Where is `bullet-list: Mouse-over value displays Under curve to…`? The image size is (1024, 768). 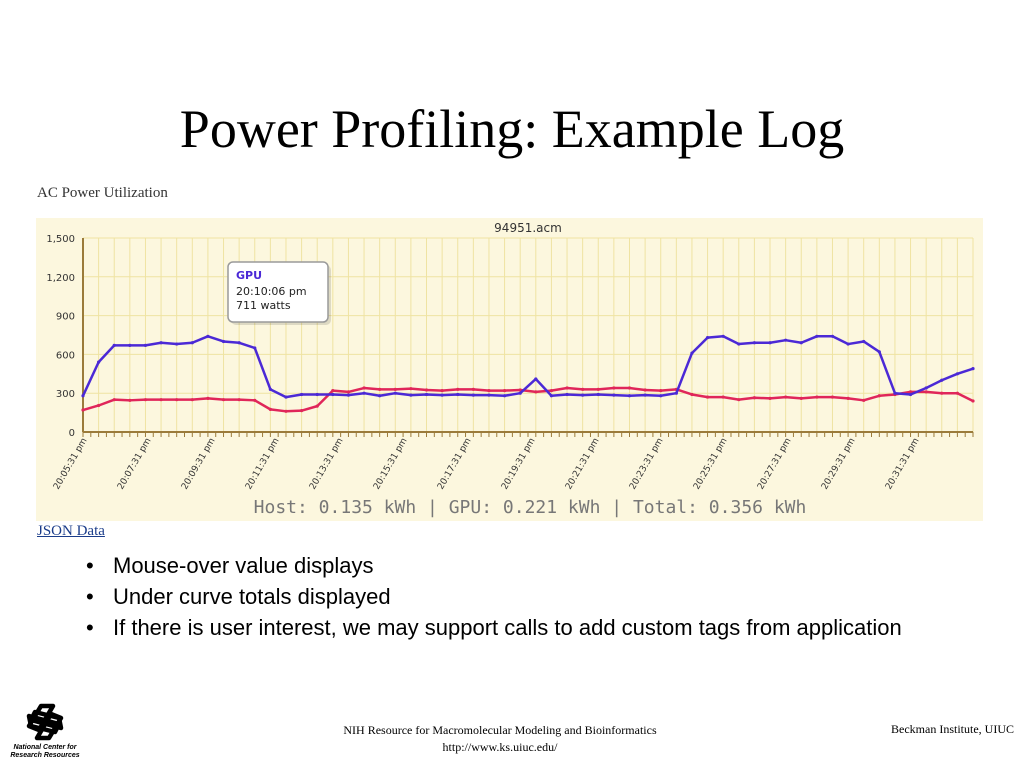
bullet-list: Mouse-over value displays Under curve to… is located at coordinates (516, 596).